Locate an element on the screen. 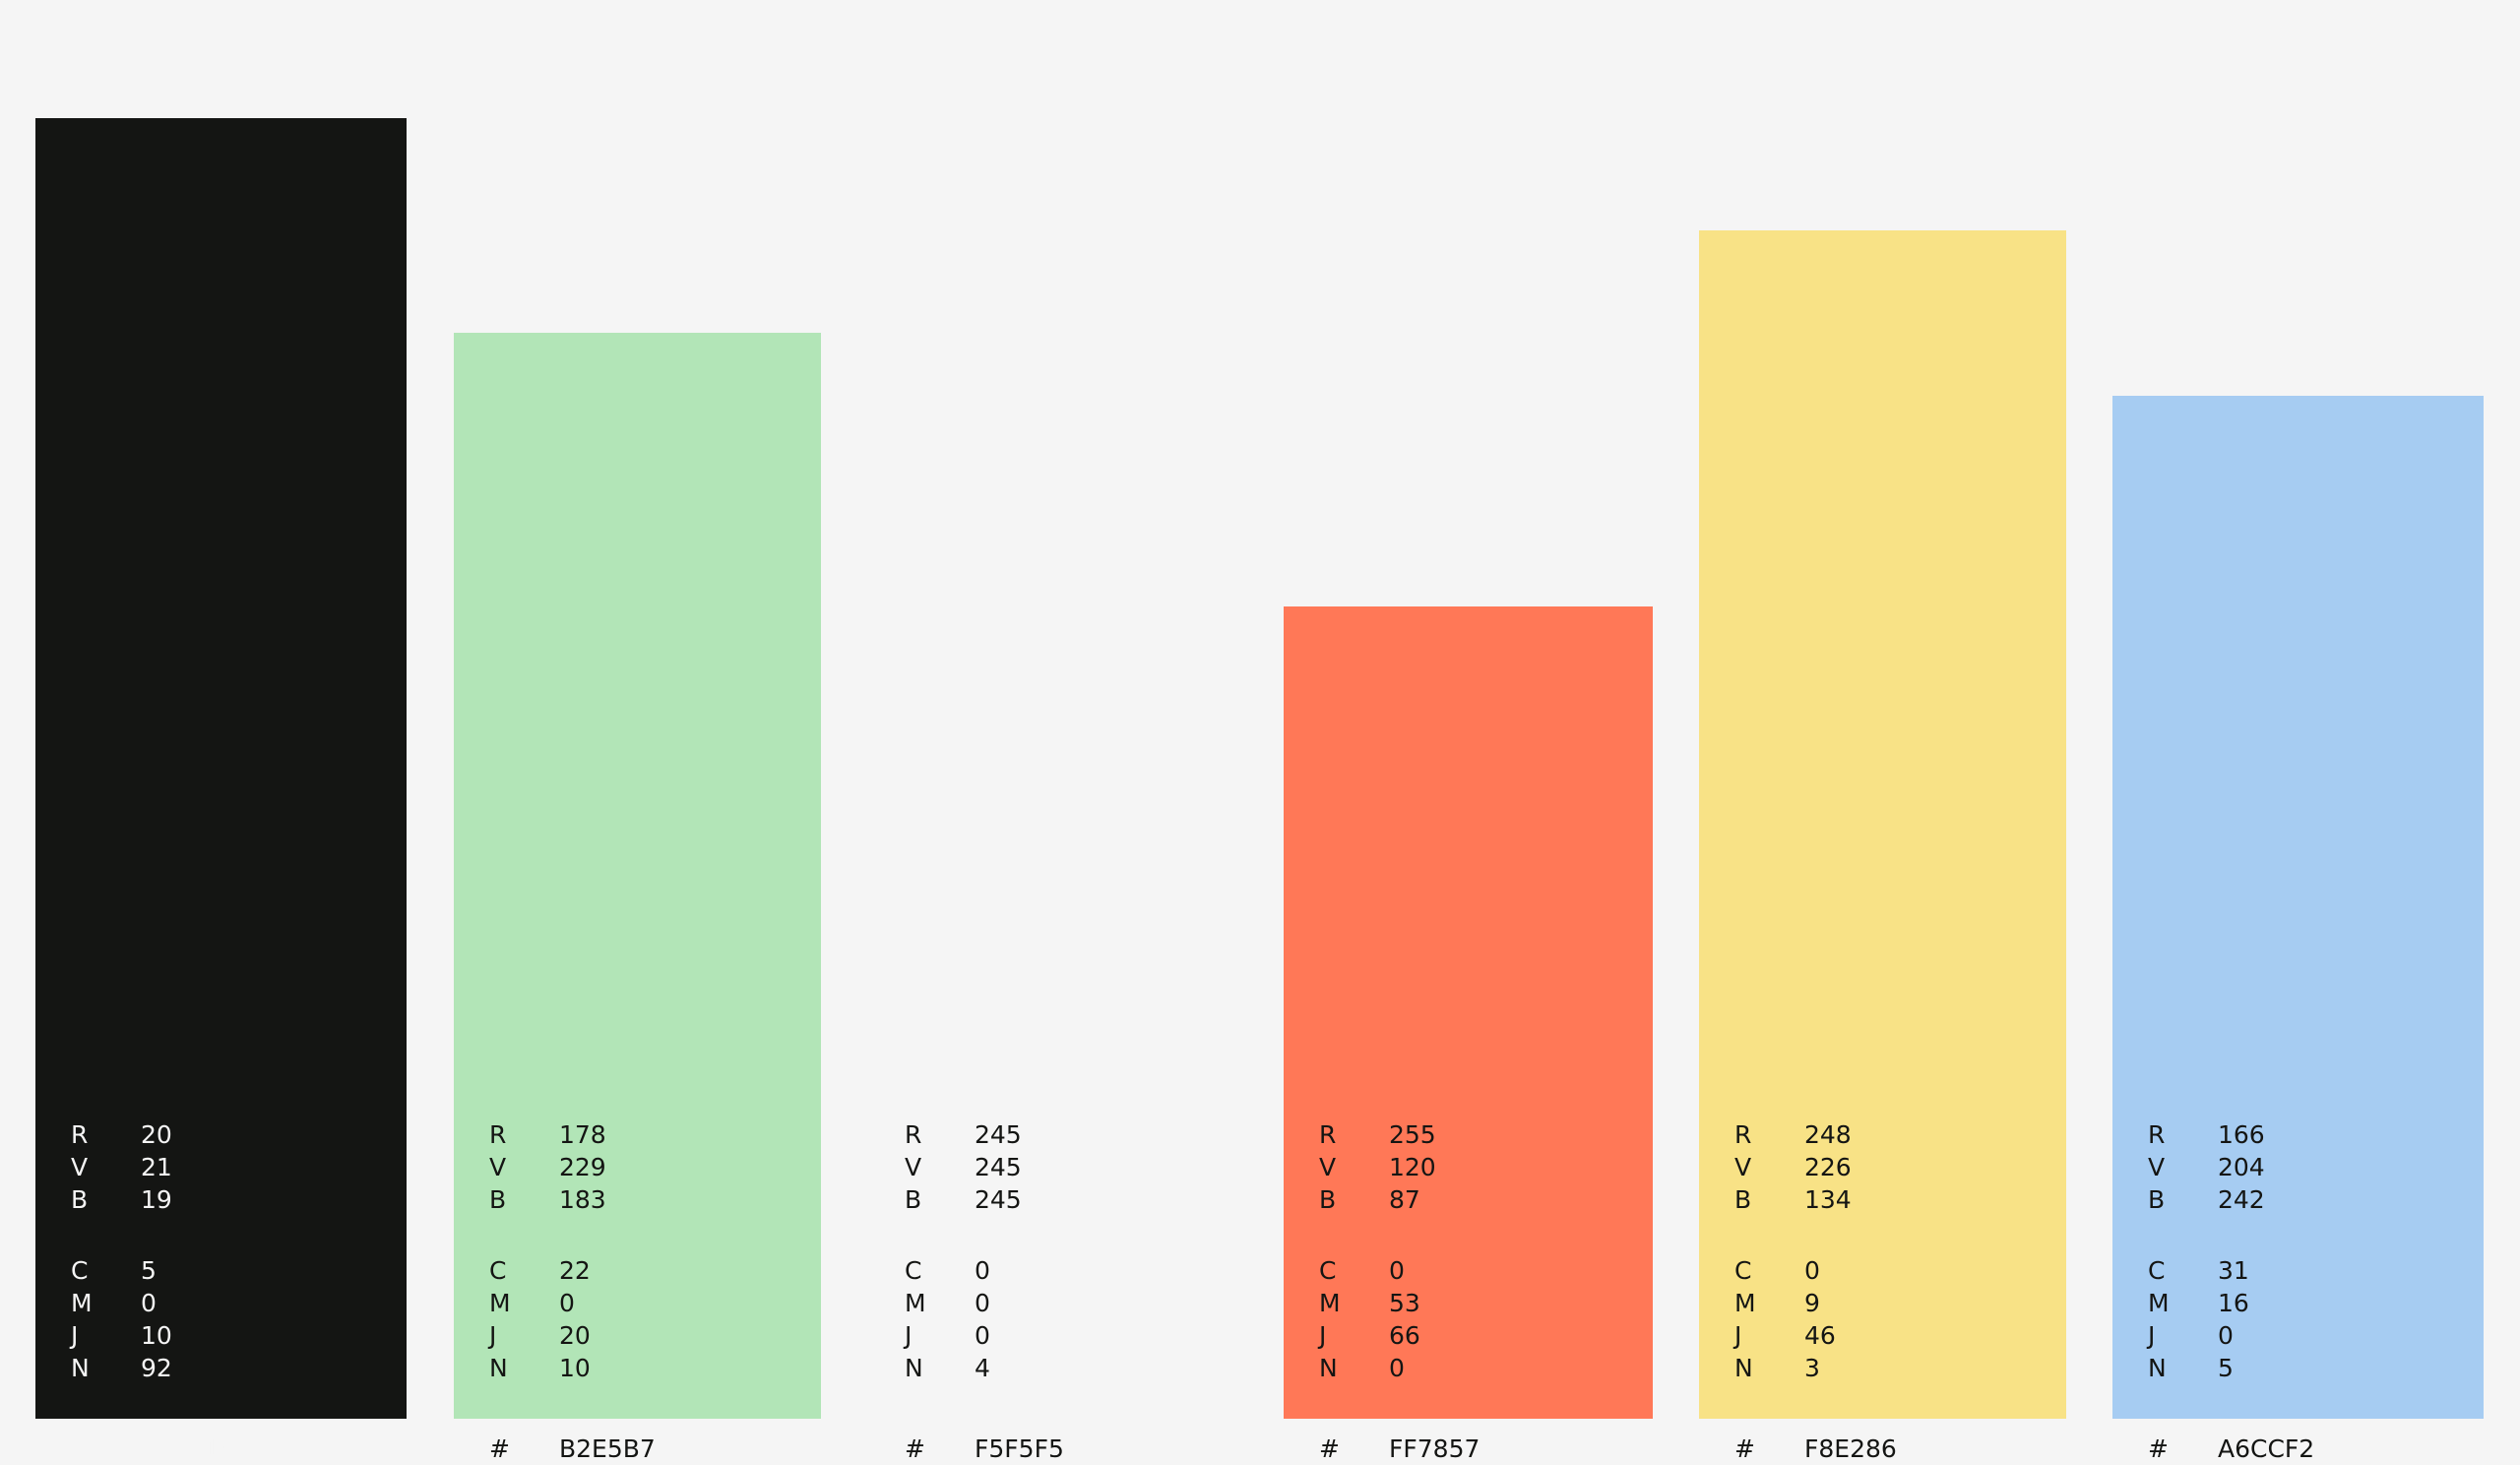  value-v: 226 is located at coordinates (1828, 1167).